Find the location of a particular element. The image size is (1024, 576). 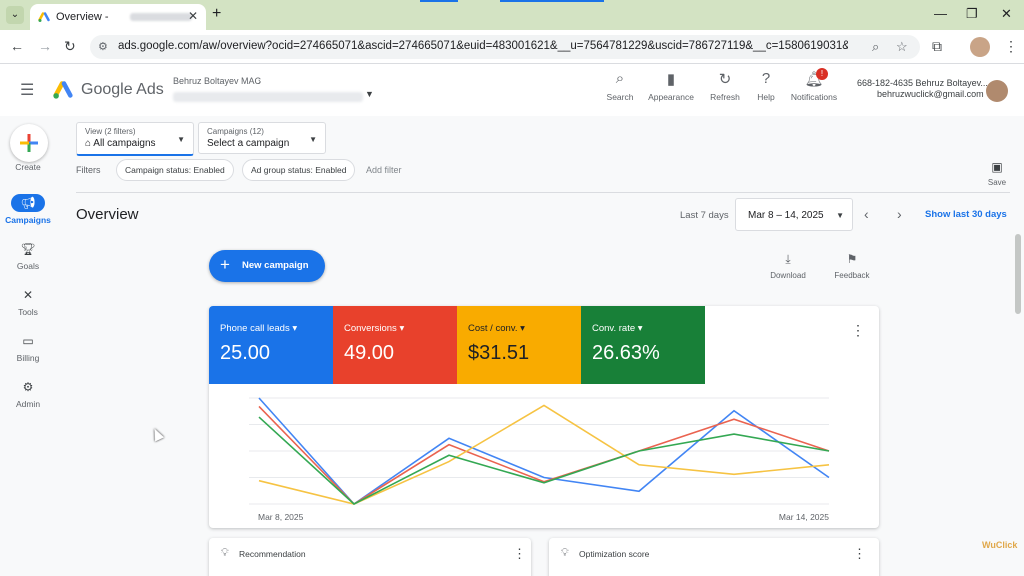

filter-chip-campaign-status: Campaign status: Enabled is located at coordinates (175, 170).